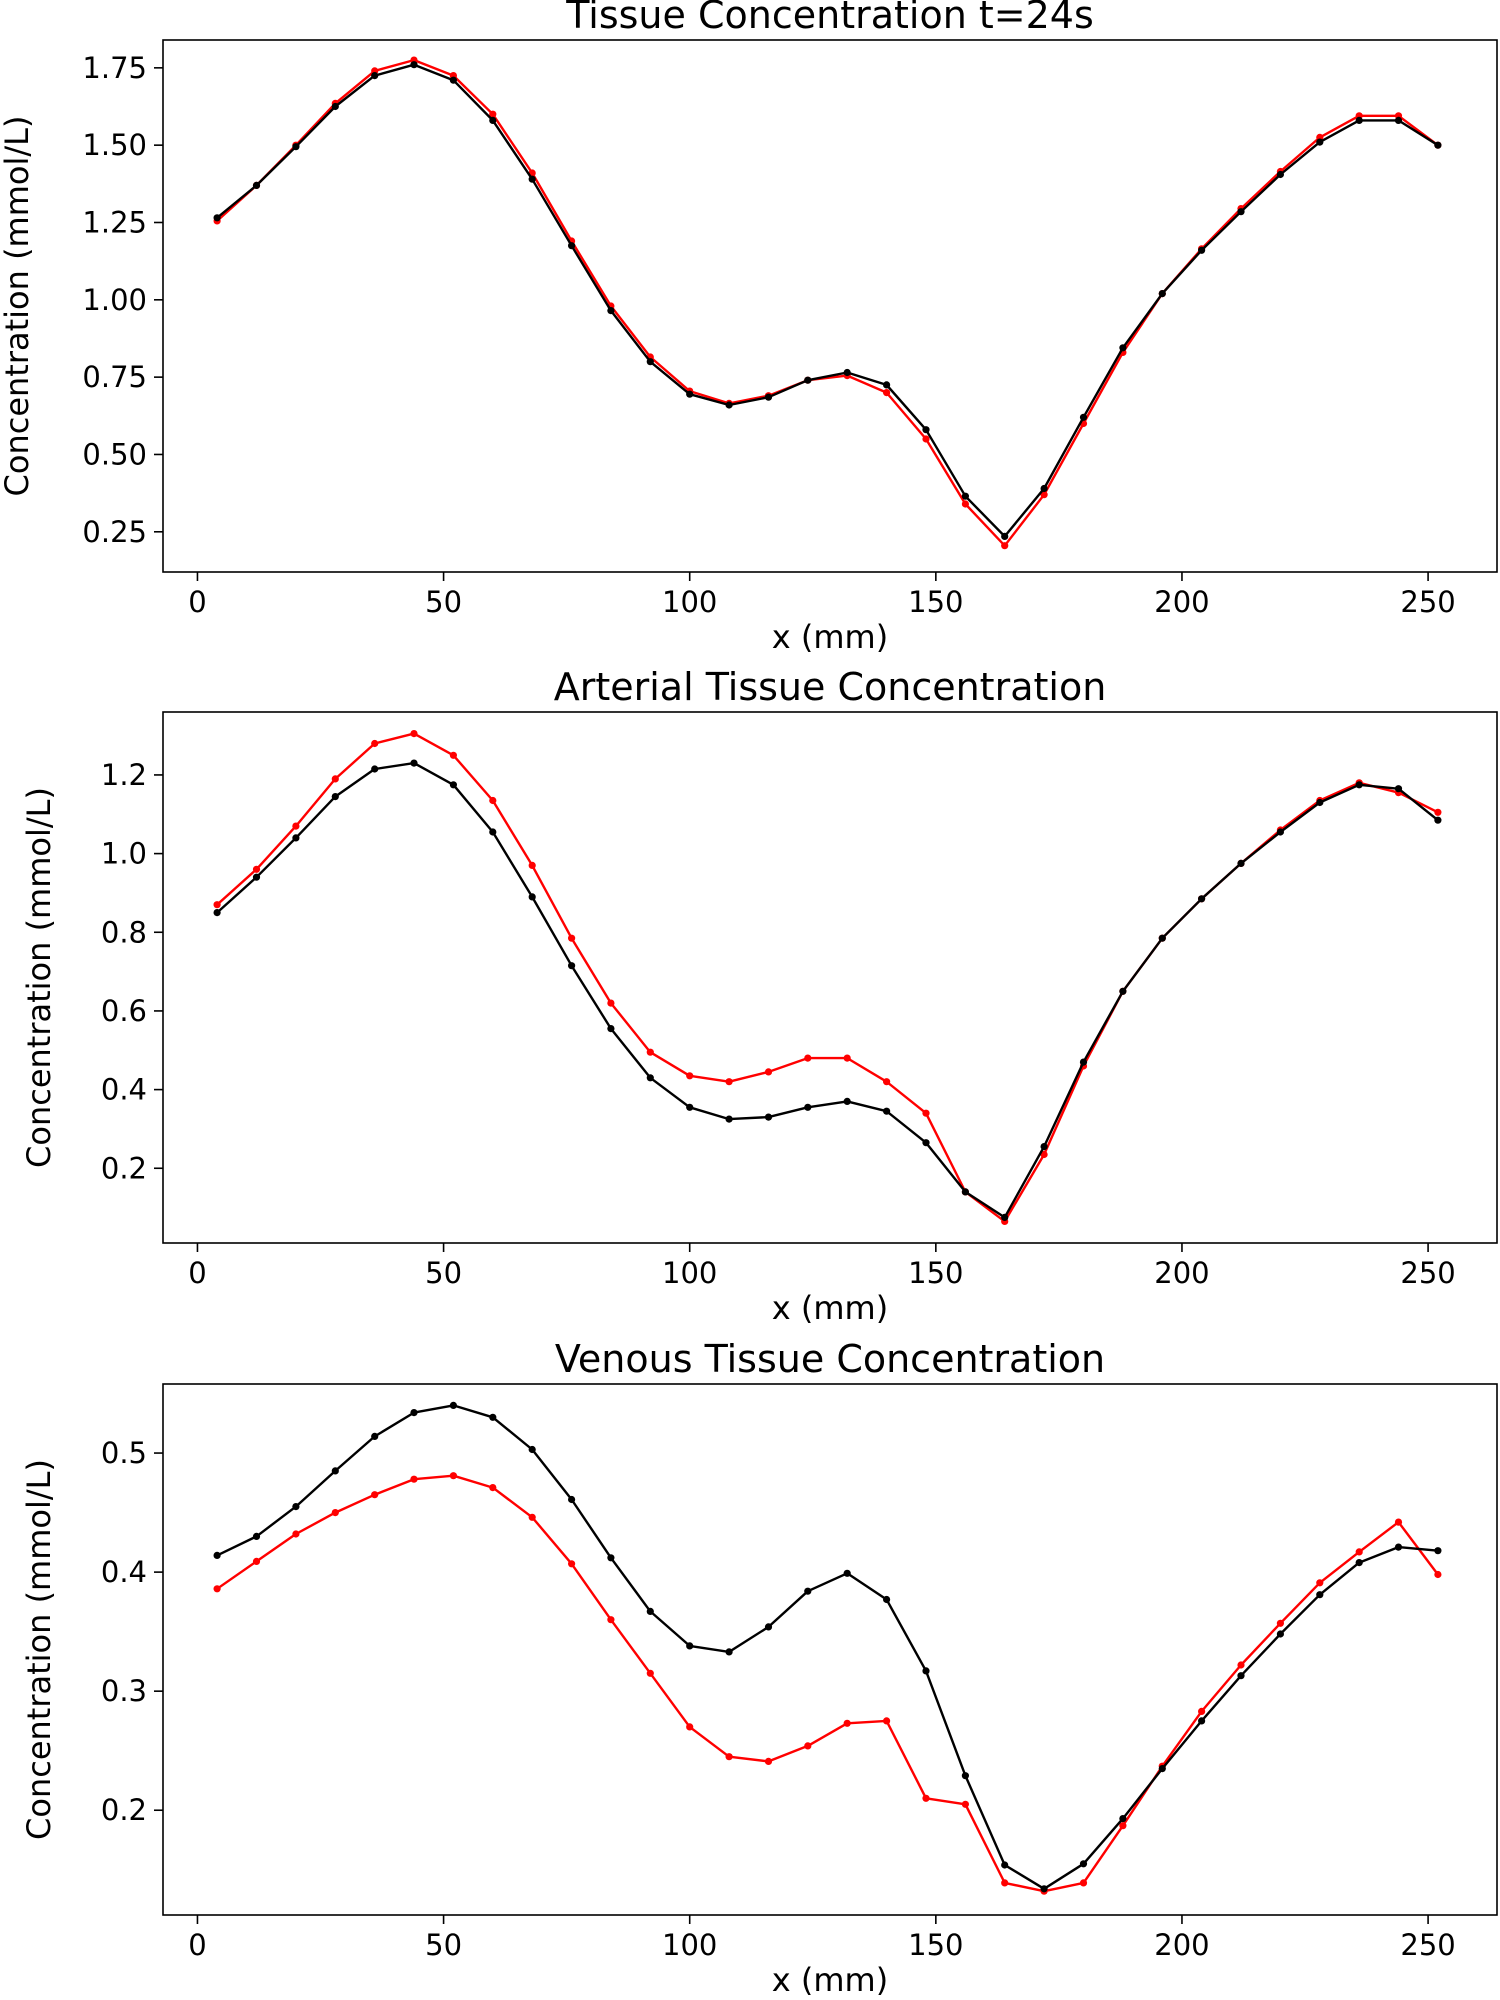  What do you see at coordinates (1427, 1945) in the screenshot?
I see `x-tick-label: 250` at bounding box center [1427, 1945].